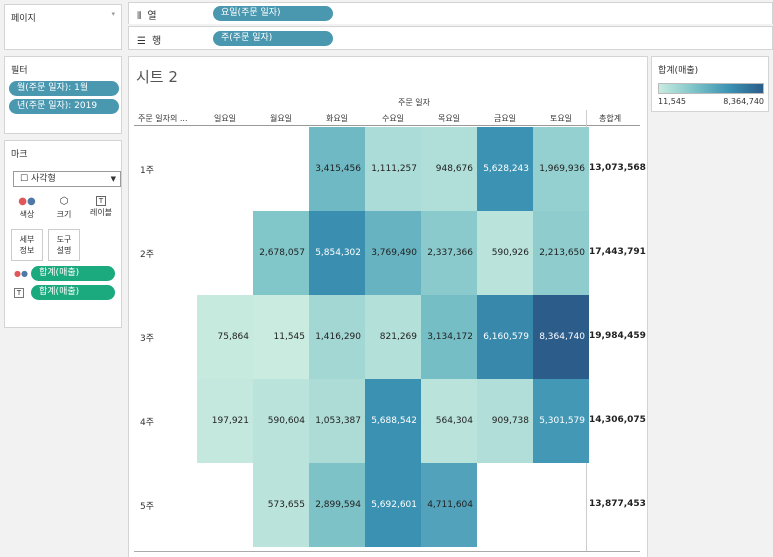 This screenshot has width=773, height=557. I want to click on columns-shelf: ⦀ 열 요일(주문 일자), so click(450, 13).